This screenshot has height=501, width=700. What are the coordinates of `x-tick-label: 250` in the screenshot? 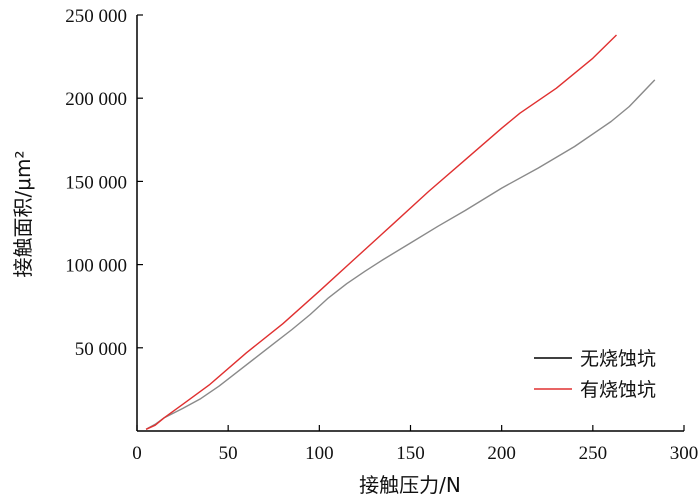 It's located at (593, 453).